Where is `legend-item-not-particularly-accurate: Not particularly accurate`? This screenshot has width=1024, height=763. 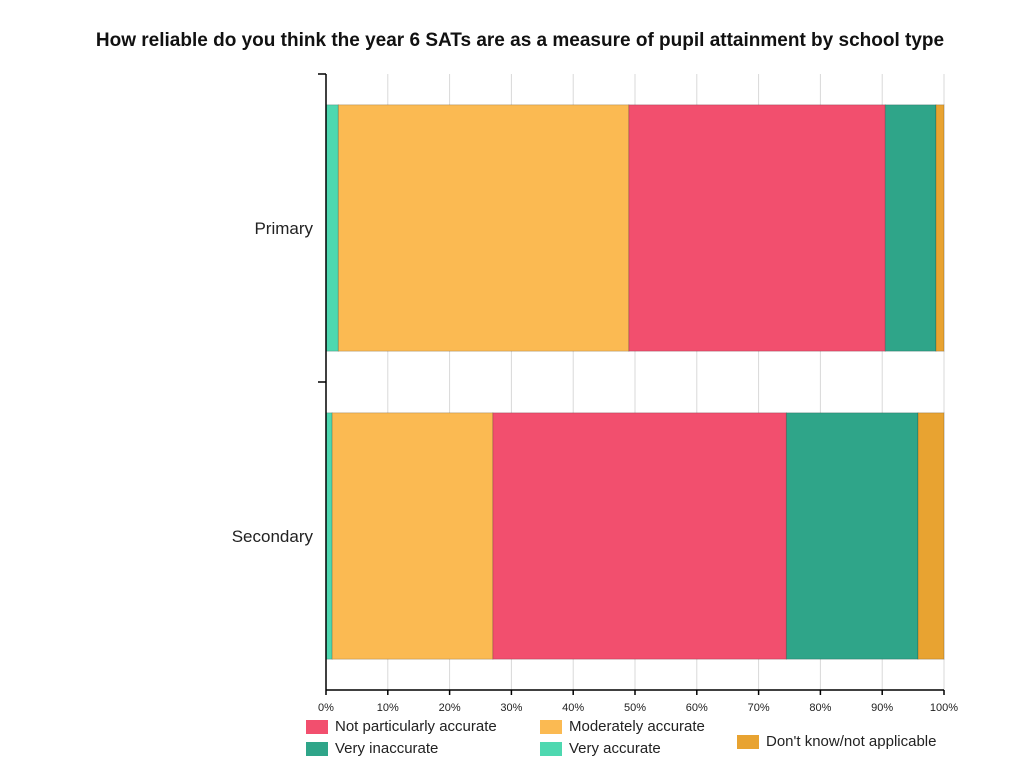 legend-item-not-particularly-accurate: Not particularly accurate is located at coordinates (401, 726).